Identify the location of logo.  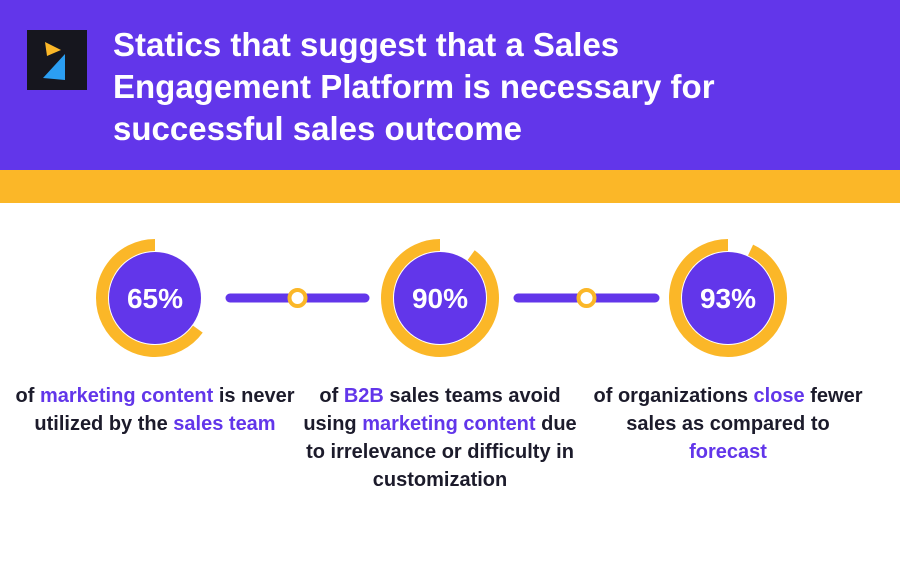
(57, 60).